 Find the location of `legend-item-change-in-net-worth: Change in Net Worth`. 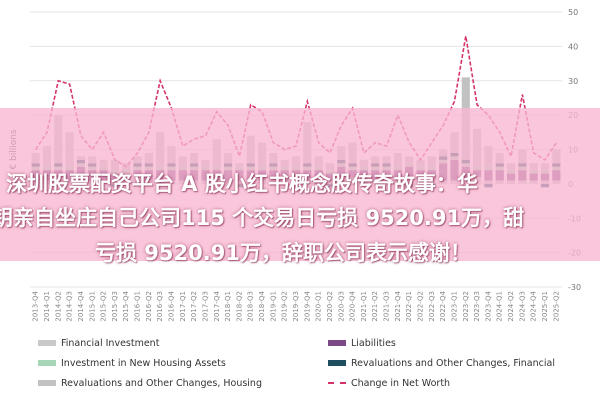

legend-item-change-in-net-worth: Change in Net Worth is located at coordinates (389, 383).